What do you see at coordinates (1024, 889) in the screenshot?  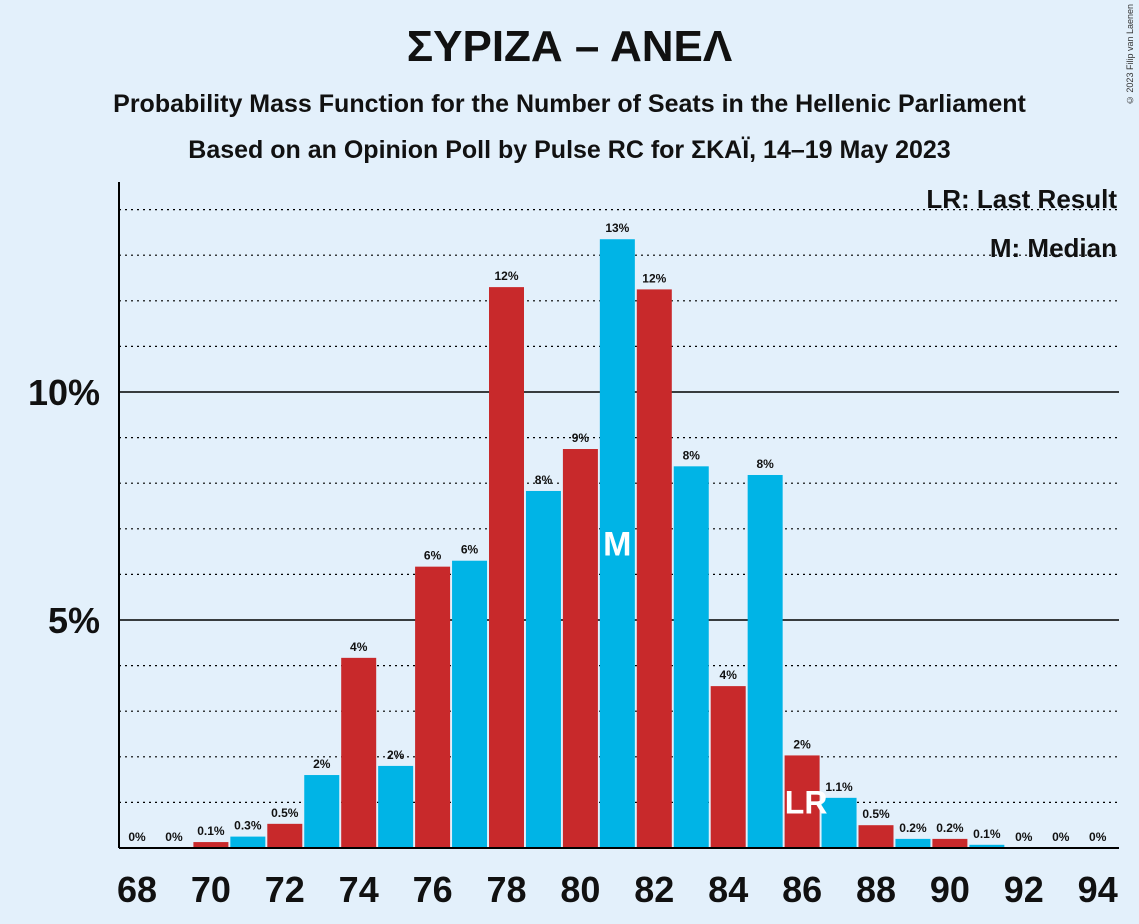 I see `x-tick-label: 92` at bounding box center [1024, 889].